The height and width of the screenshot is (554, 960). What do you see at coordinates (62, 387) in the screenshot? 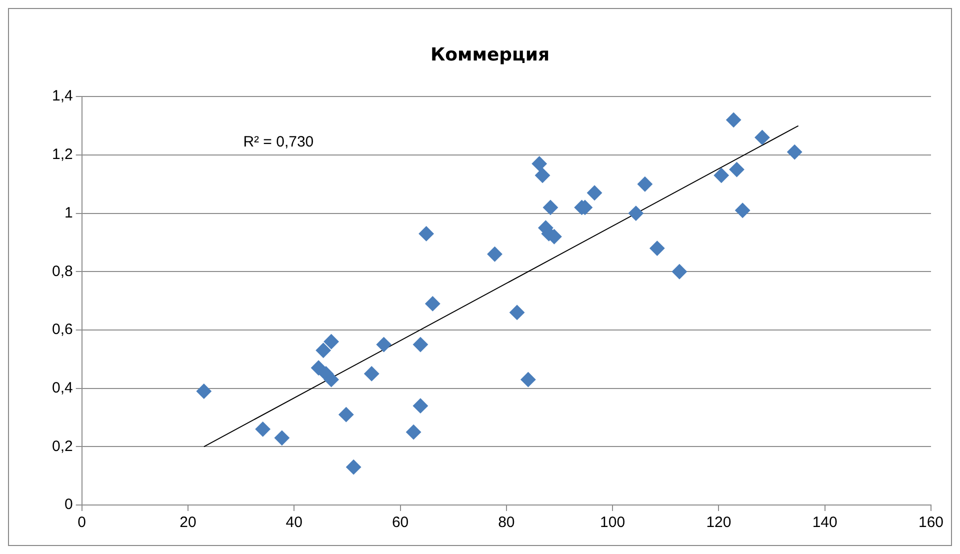
I see `y-tick-label: 0,4` at bounding box center [62, 387].